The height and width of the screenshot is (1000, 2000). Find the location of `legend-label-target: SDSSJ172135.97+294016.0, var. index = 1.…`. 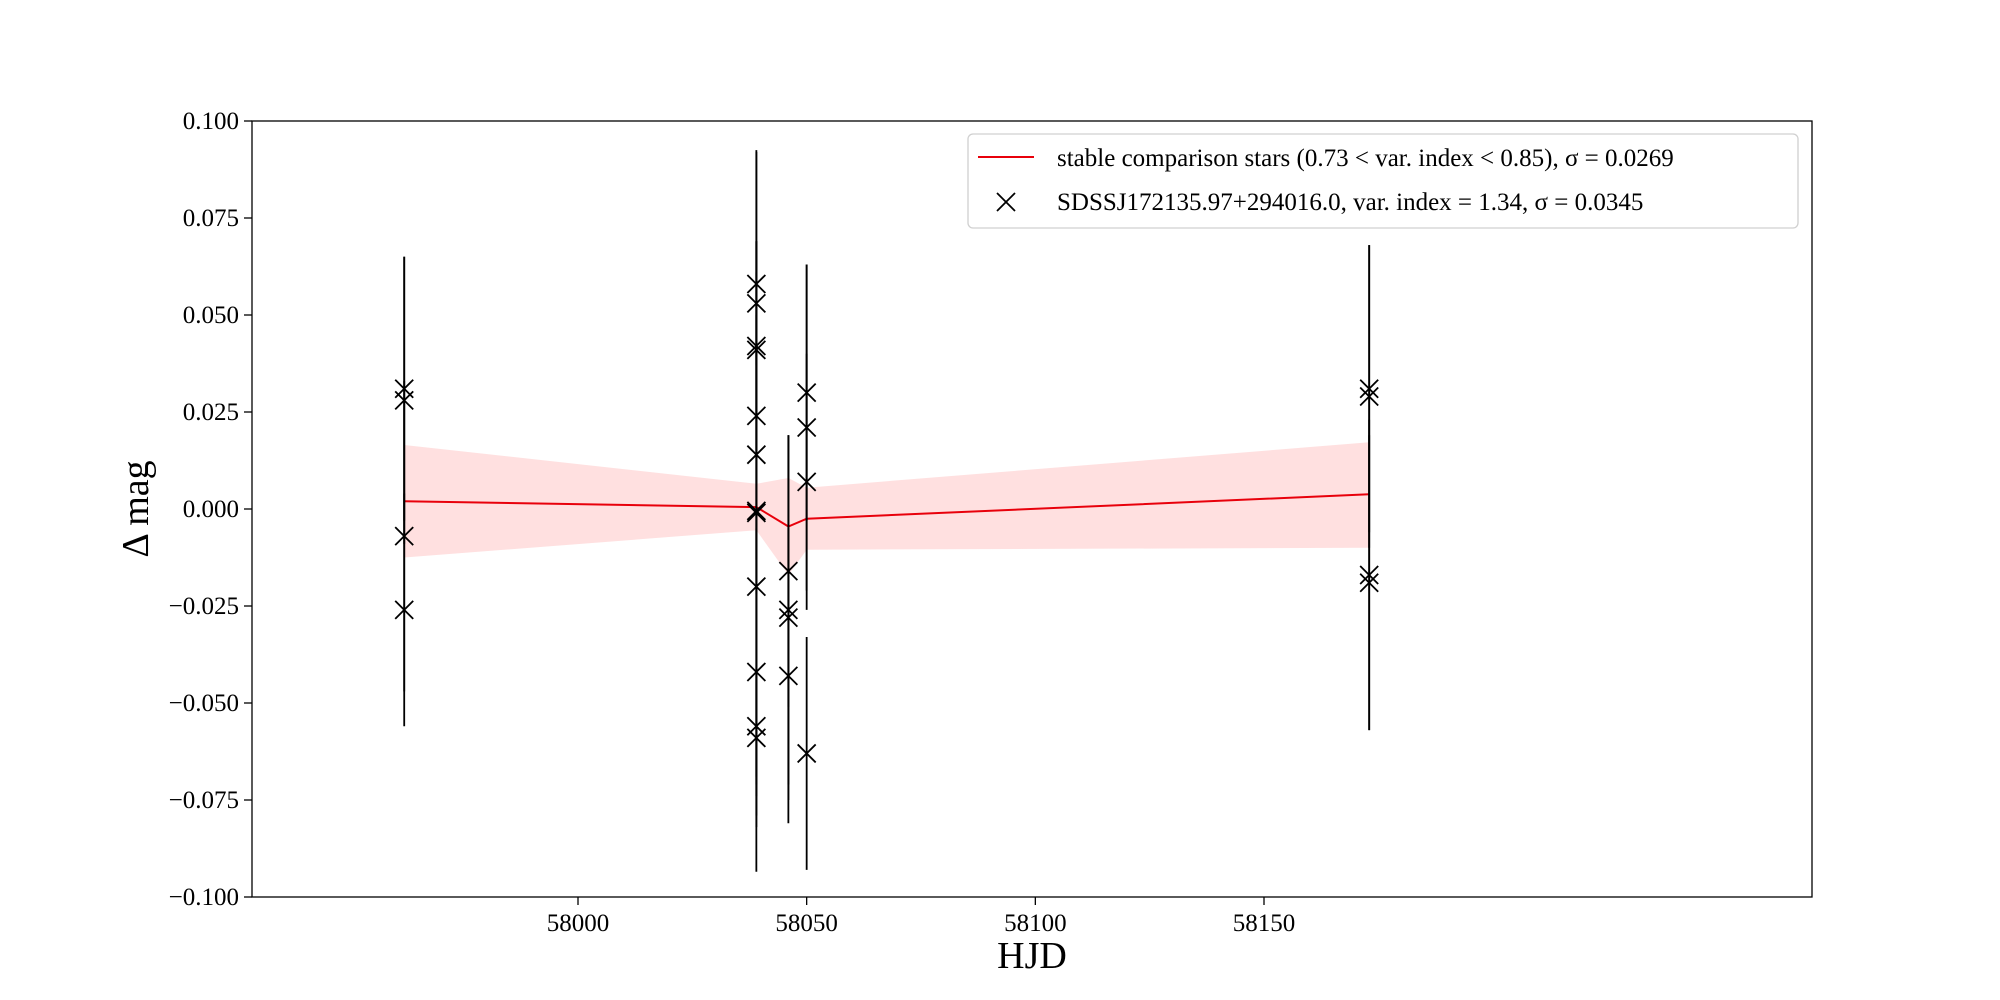

legend-label-target: SDSSJ172135.97+294016.0, var. index = 1.… is located at coordinates (1350, 202).